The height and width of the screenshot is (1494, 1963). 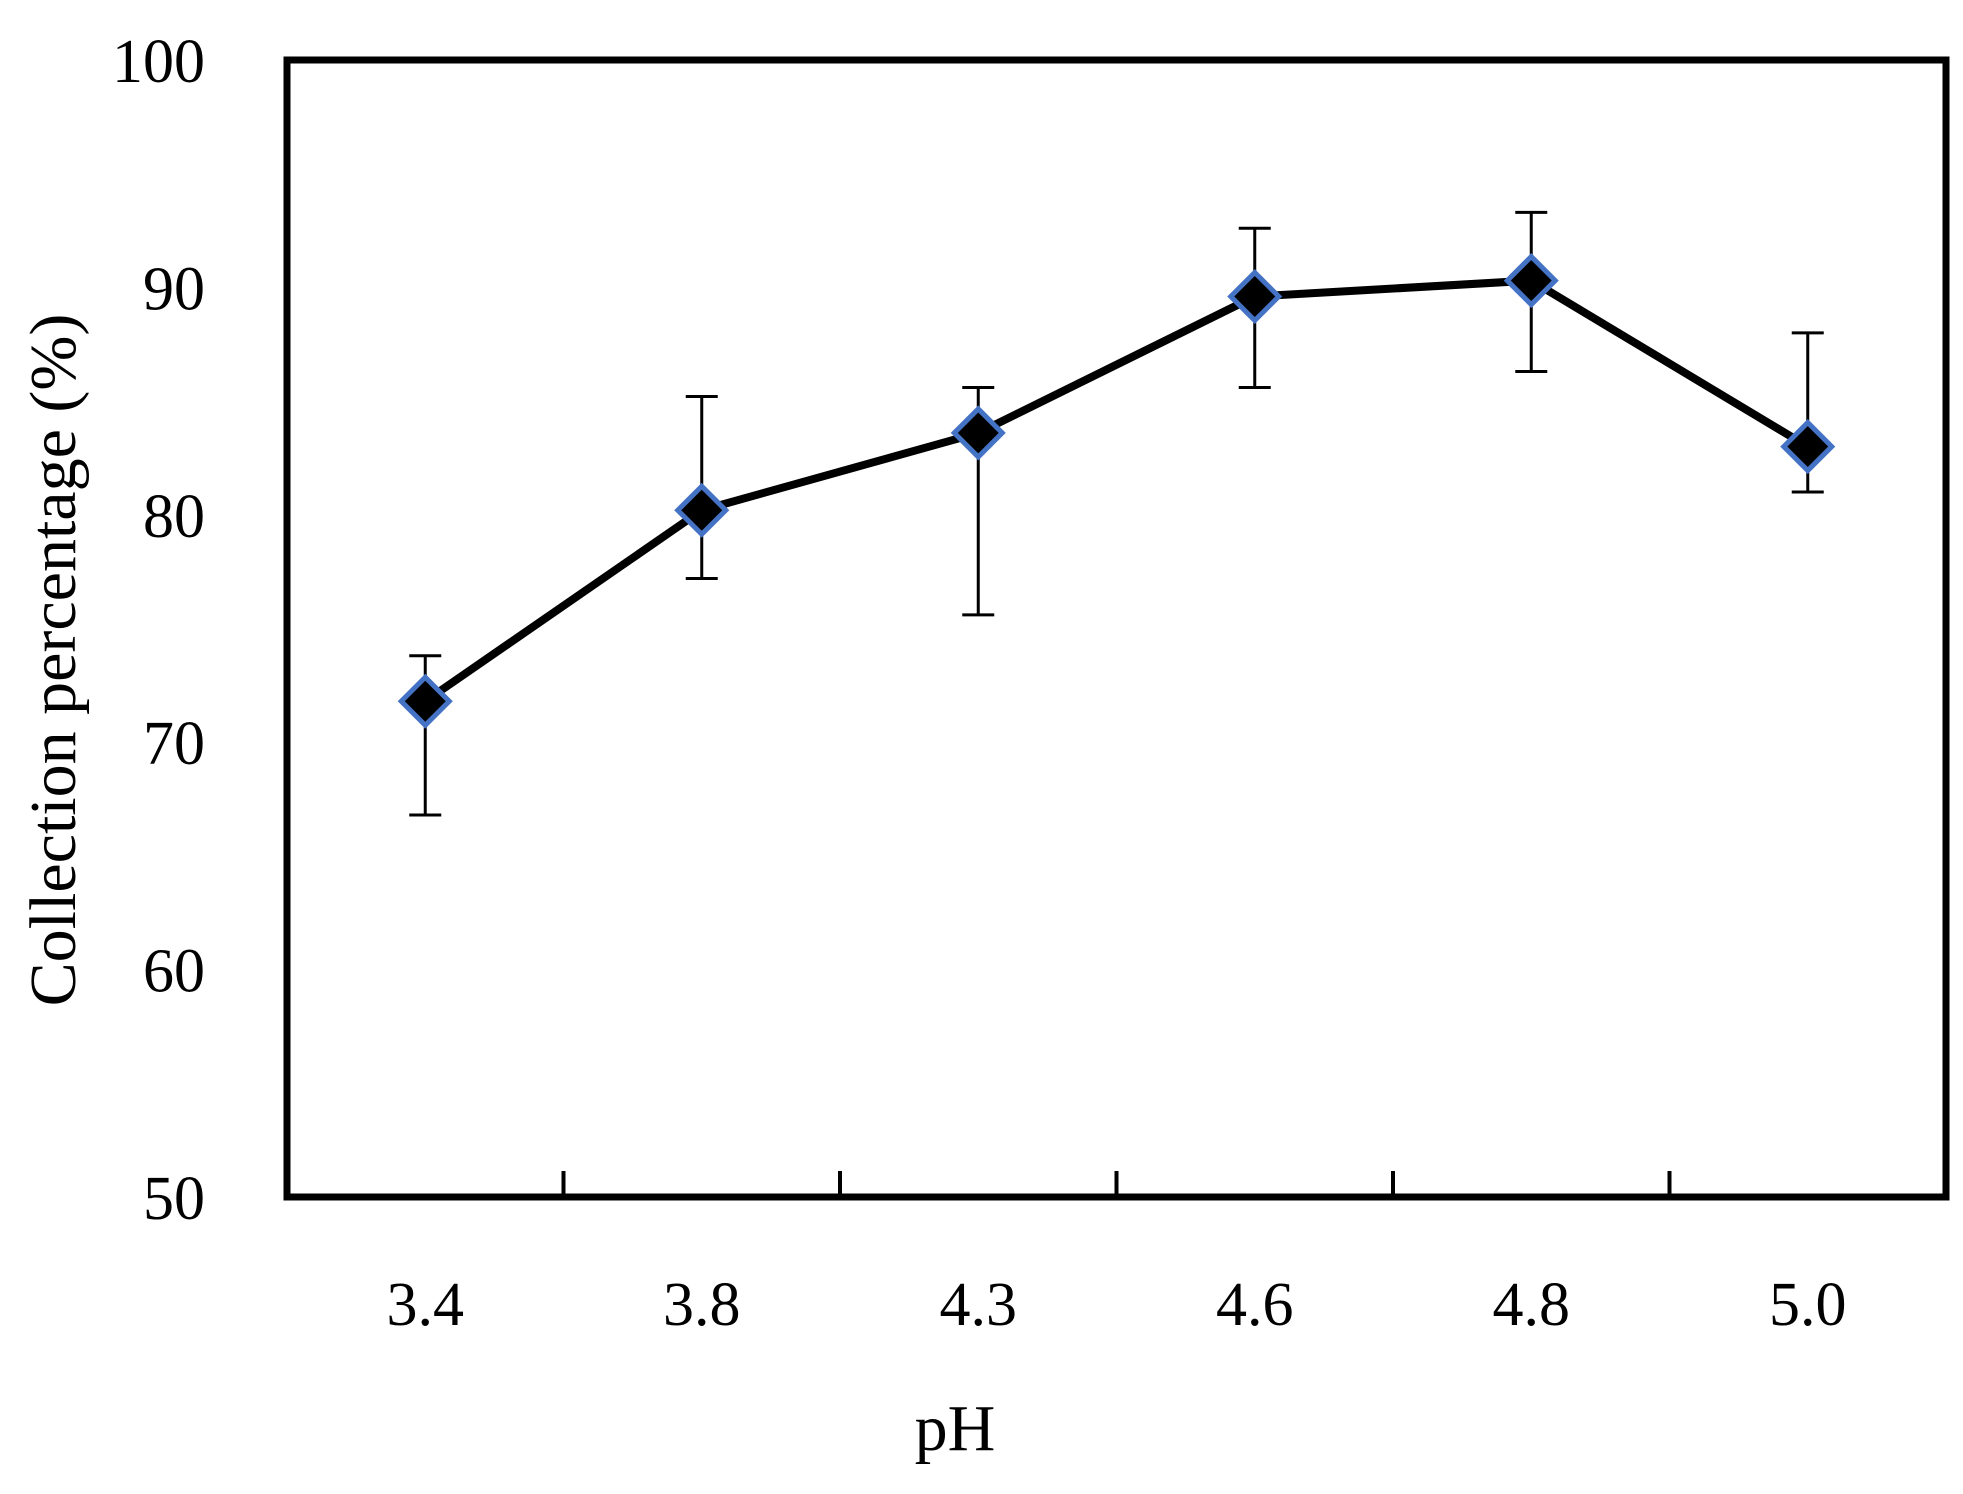 What do you see at coordinates (53, 660) in the screenshot?
I see `y-axis-title: Collection percentage (%)` at bounding box center [53, 660].